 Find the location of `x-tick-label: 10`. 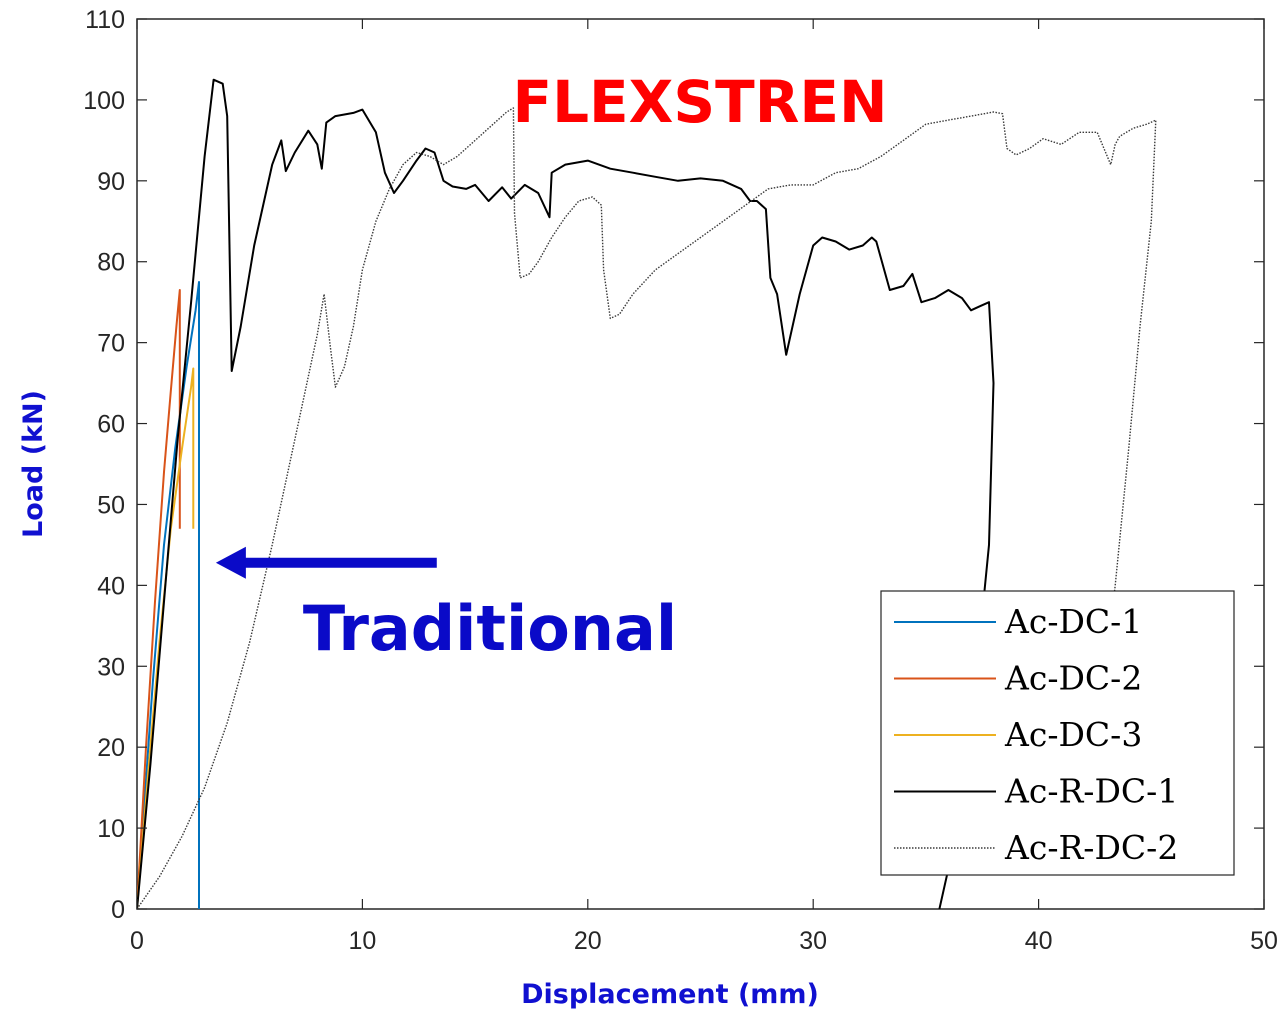

x-tick-label: 10 is located at coordinates (362, 941).